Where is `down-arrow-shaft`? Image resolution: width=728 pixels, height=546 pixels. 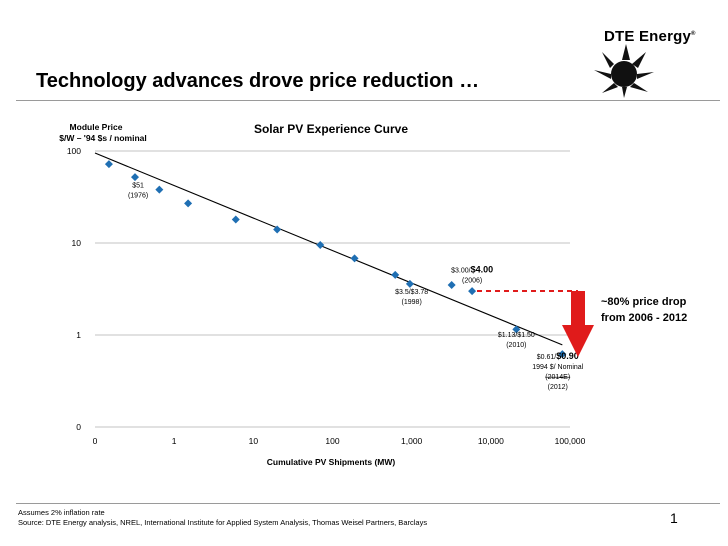 down-arrow-shaft is located at coordinates (578, 309).